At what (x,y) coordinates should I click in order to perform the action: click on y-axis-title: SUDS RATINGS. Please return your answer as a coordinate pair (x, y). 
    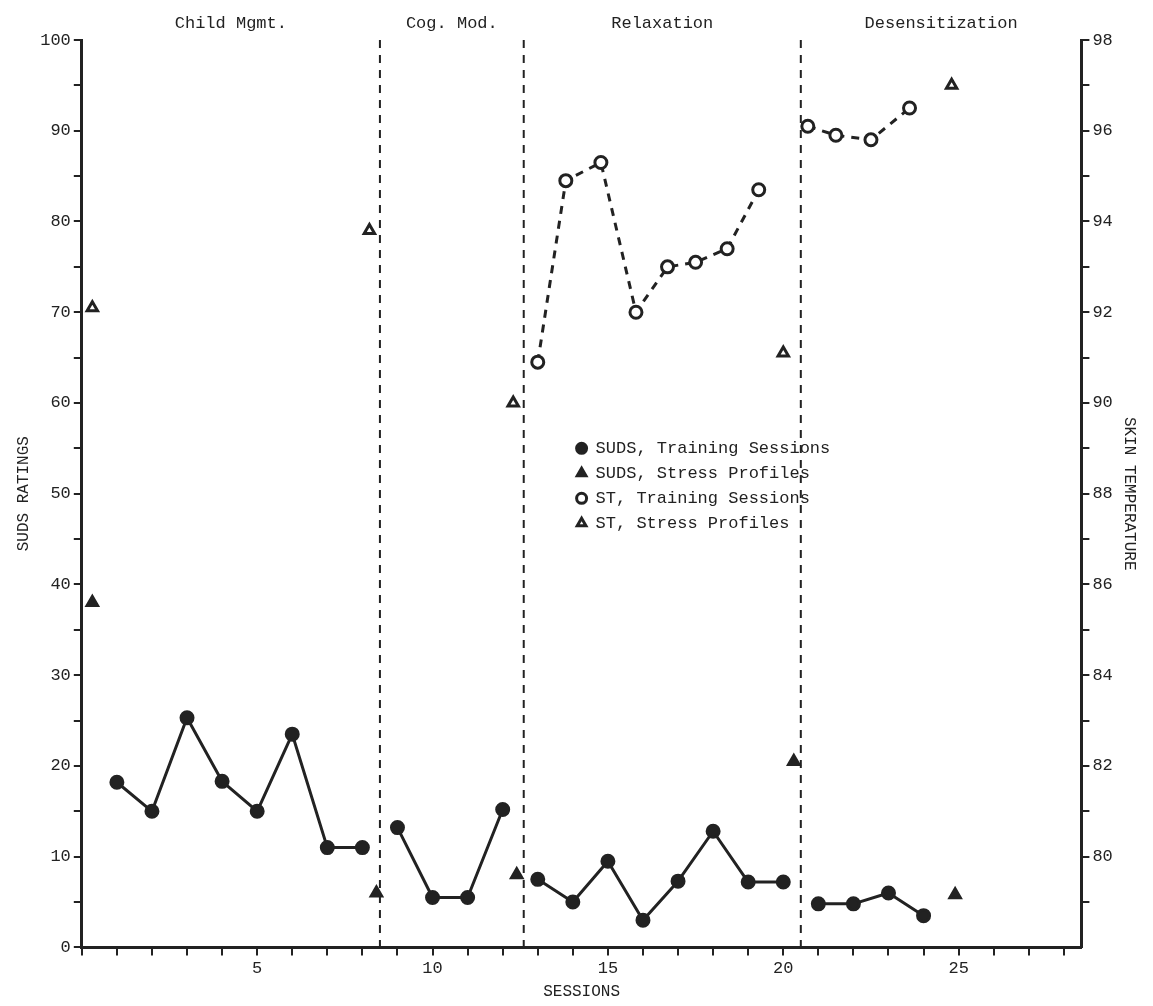
    Looking at the image, I should click on (23, 494).